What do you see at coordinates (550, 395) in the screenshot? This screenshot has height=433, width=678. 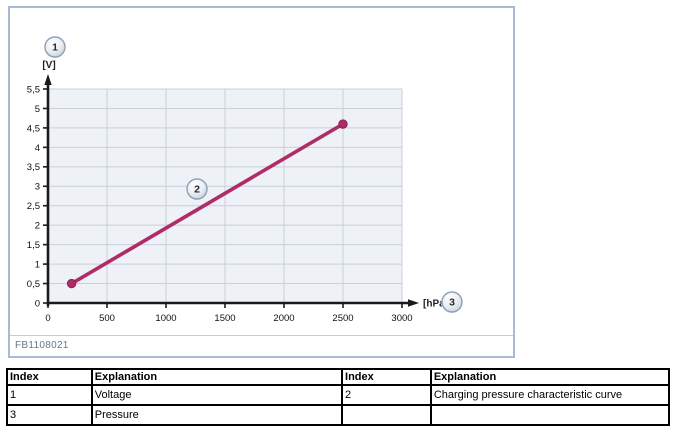 I see `legend-cell: Charging pressure characteristic curve` at bounding box center [550, 395].